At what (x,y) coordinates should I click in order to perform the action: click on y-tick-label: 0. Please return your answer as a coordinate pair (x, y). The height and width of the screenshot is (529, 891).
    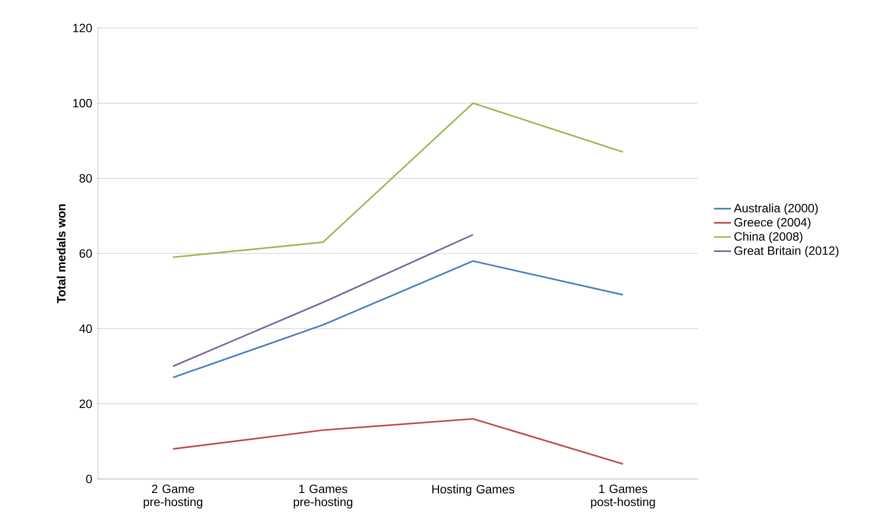
    Looking at the image, I should click on (89, 479).